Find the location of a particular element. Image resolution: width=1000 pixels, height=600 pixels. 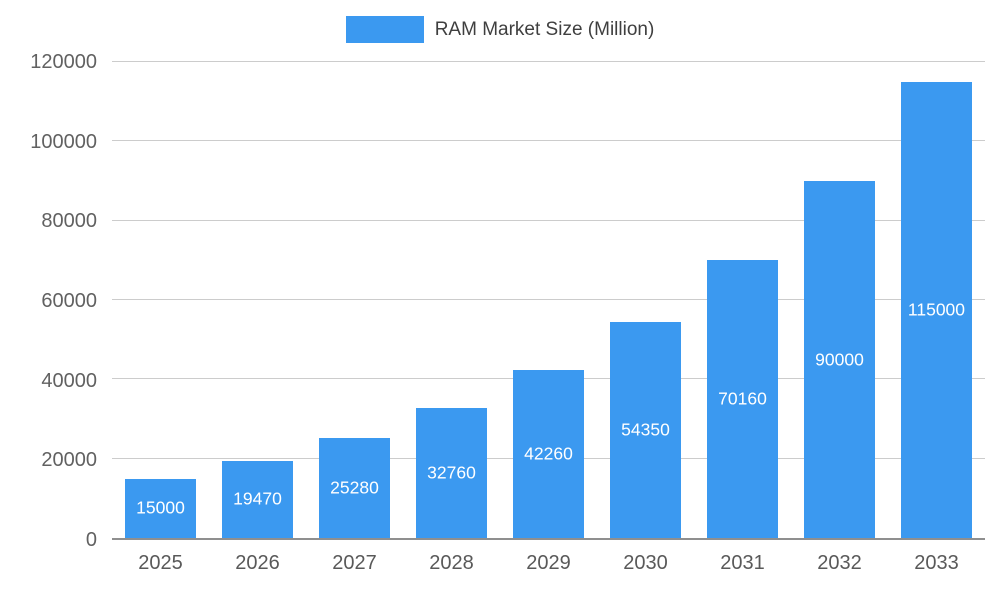

bar: 19470 is located at coordinates (257, 499).